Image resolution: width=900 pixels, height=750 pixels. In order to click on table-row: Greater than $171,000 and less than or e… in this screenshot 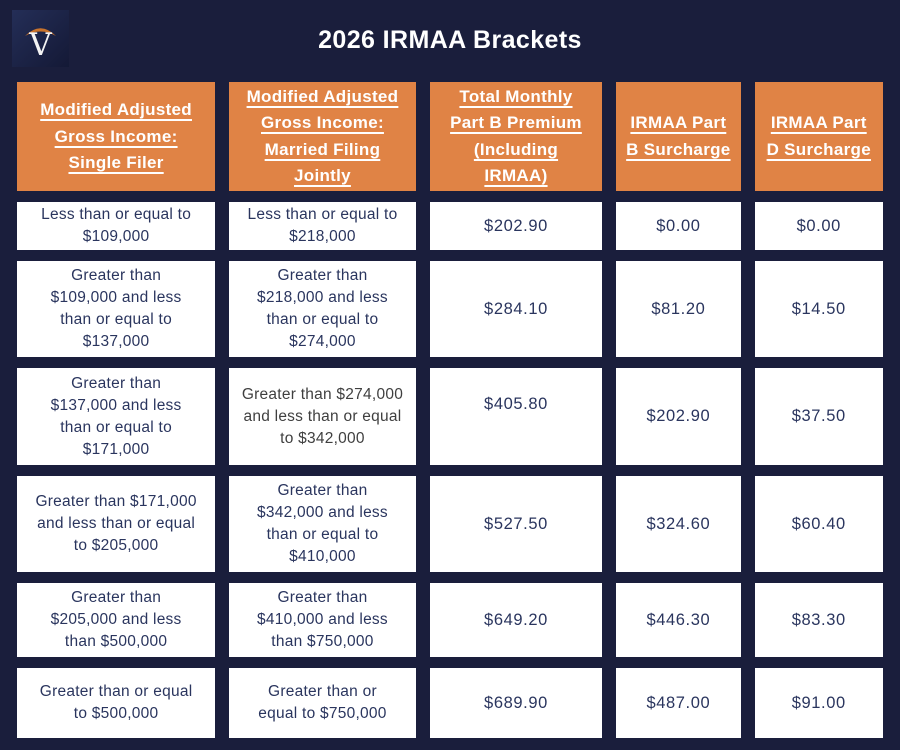, I will do `click(450, 524)`.